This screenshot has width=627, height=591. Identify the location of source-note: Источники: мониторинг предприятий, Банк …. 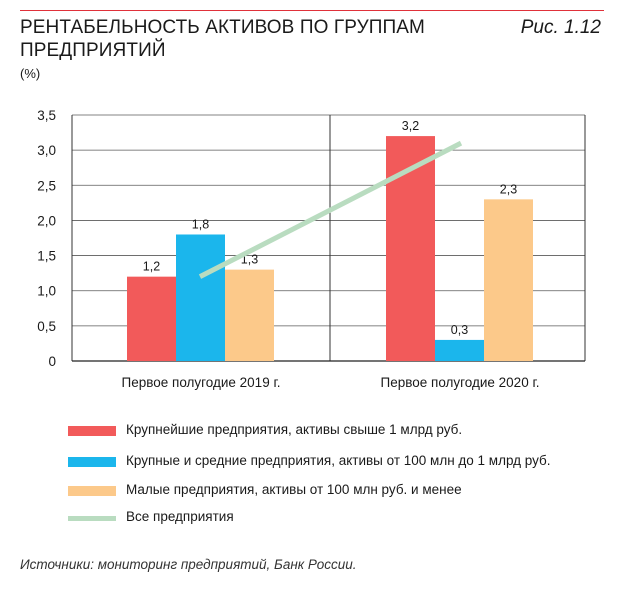
(188, 564).